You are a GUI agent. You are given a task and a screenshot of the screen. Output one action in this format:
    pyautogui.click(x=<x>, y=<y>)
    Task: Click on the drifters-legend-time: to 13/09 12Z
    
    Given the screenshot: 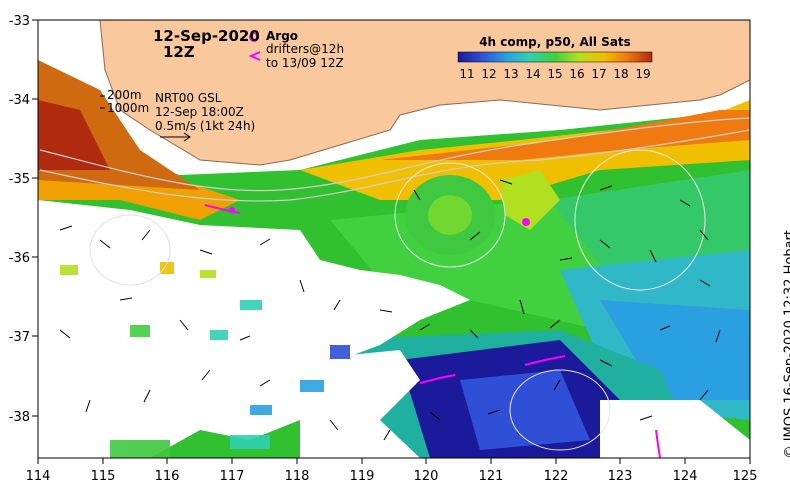 What is the action you would take?
    pyautogui.click(x=305, y=63)
    